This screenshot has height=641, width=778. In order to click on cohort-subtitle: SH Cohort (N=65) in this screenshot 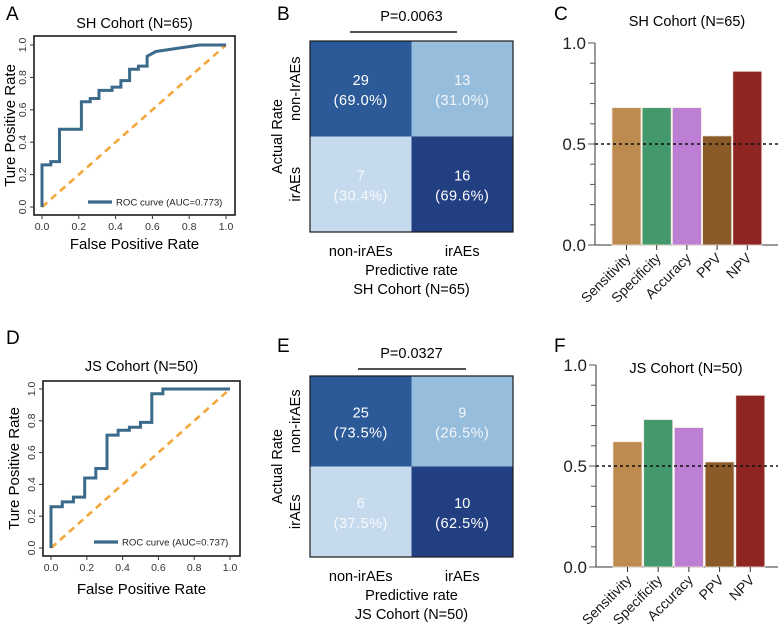, I will do `click(411, 290)`.